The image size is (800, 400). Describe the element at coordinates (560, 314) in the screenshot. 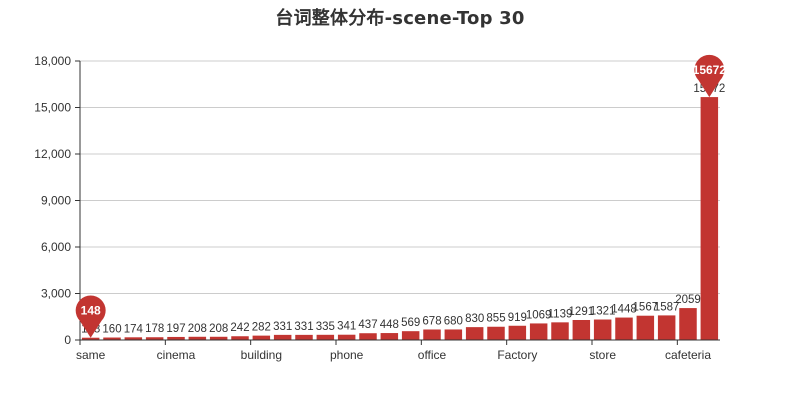

I see `data-label: 1139` at that location.